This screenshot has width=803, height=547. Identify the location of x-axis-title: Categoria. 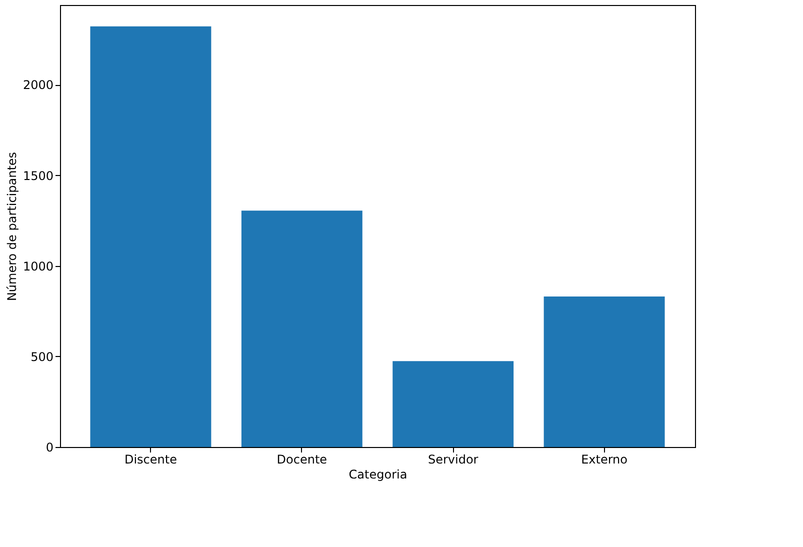
(378, 475).